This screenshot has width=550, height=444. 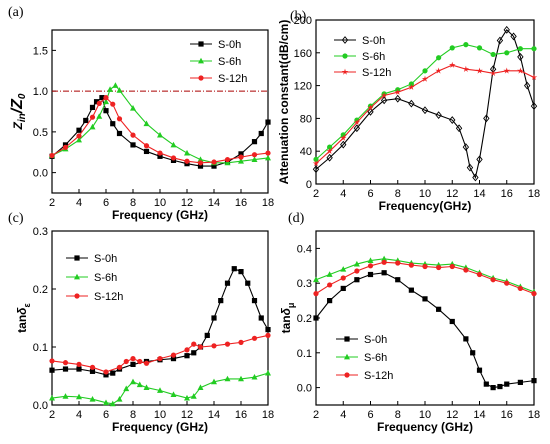 I want to click on y-tick-label: 0.3, so click(x=40, y=232).